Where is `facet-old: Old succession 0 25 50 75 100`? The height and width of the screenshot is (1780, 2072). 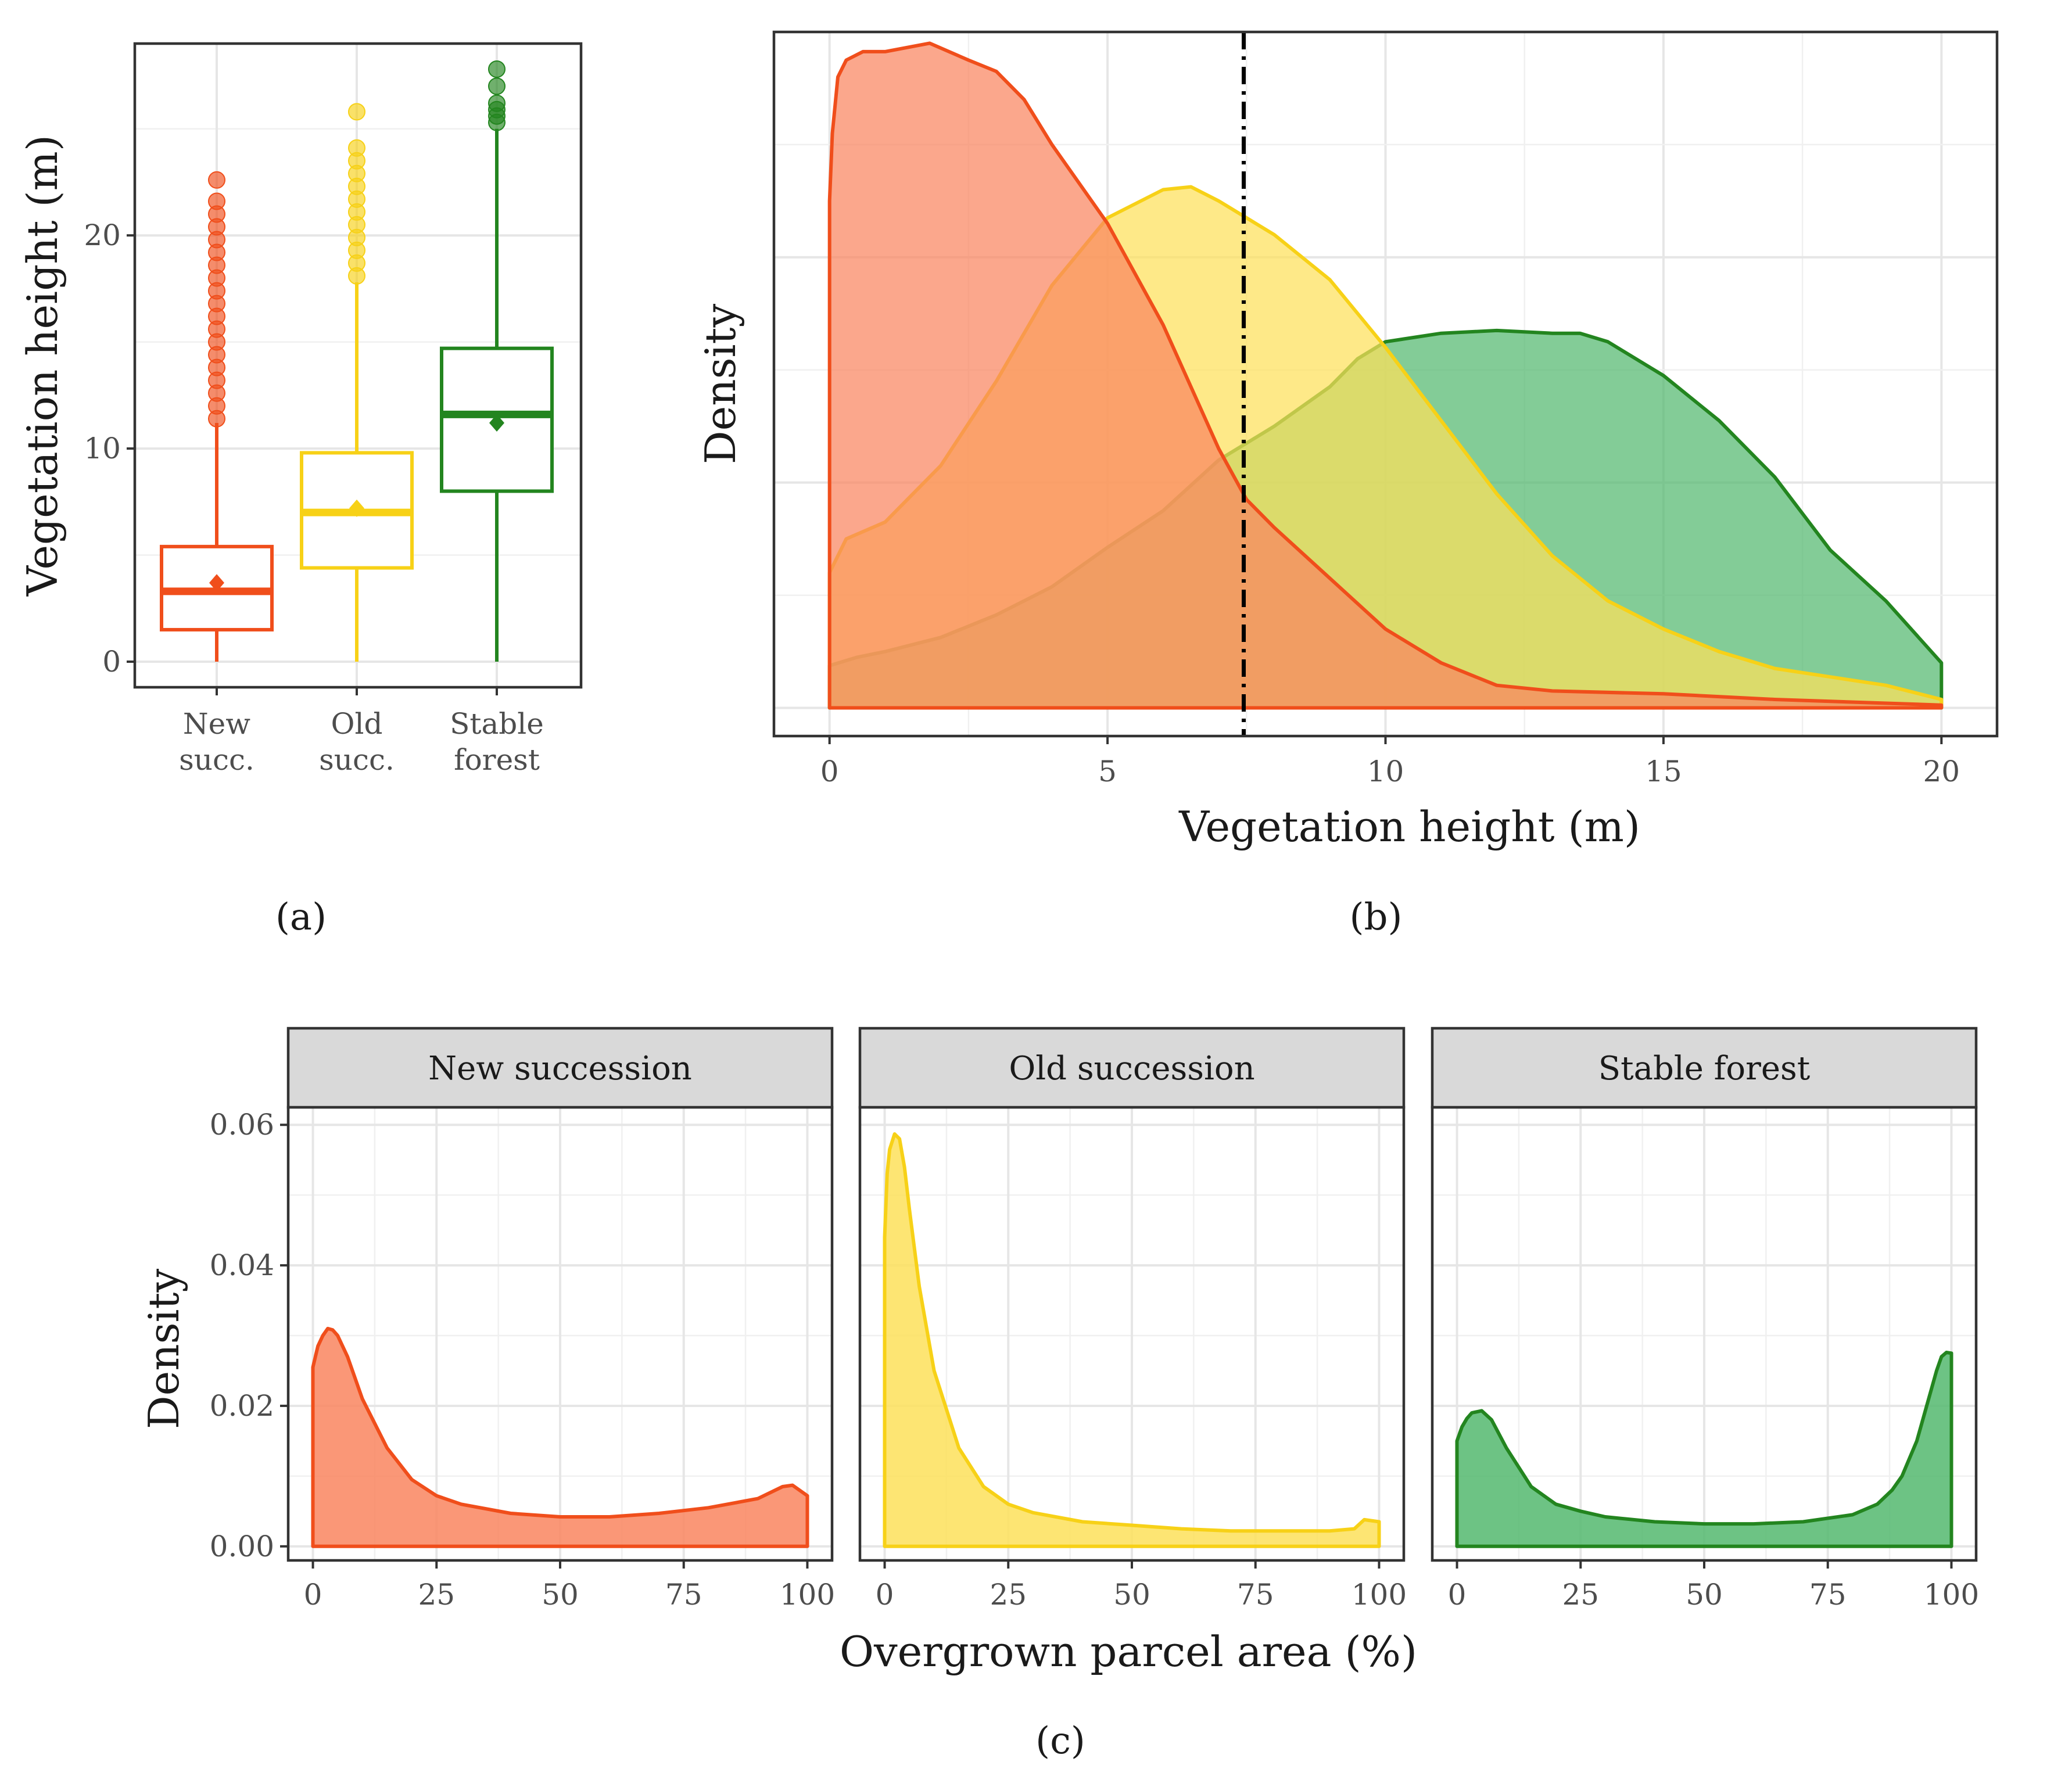 facet-old: Old succession 0 25 50 75 100 is located at coordinates (1132, 1319).